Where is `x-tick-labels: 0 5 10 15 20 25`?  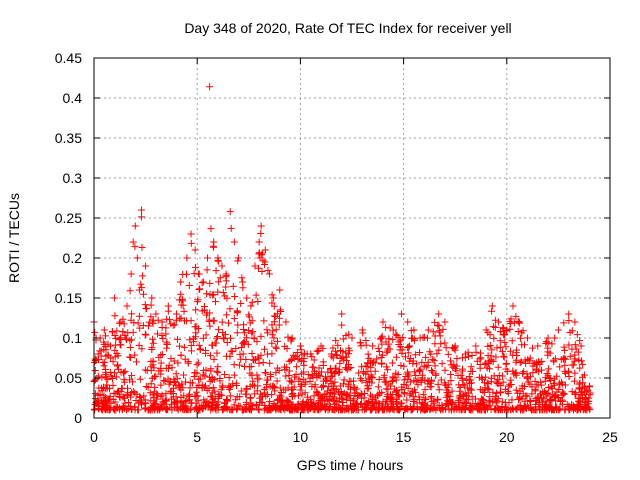 x-tick-labels: 0 5 10 15 20 25 is located at coordinates (354, 437).